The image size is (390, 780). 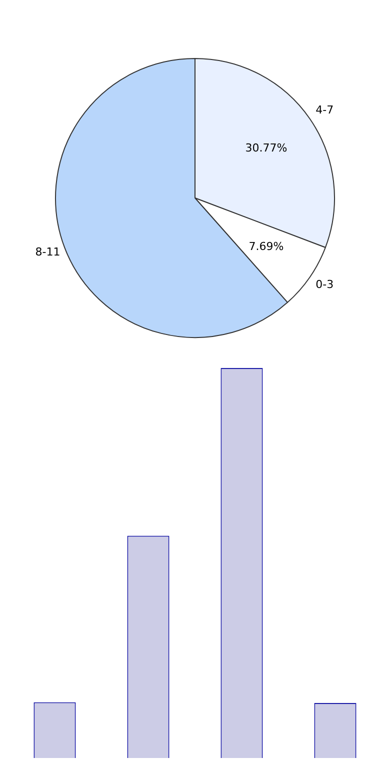 I want to click on slice-label: 8-11, so click(x=47, y=251).